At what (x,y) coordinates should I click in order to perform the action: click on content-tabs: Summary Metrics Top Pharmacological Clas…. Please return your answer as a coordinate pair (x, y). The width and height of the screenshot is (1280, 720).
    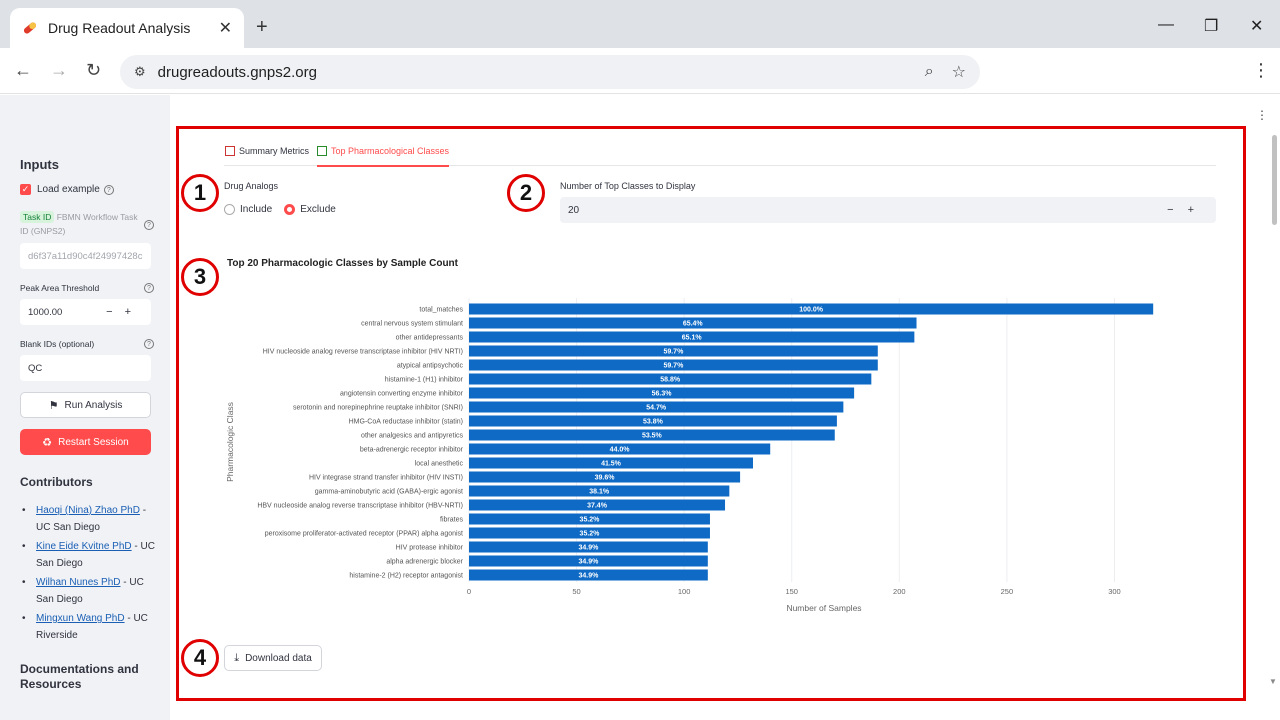
    Looking at the image, I should click on (720, 153).